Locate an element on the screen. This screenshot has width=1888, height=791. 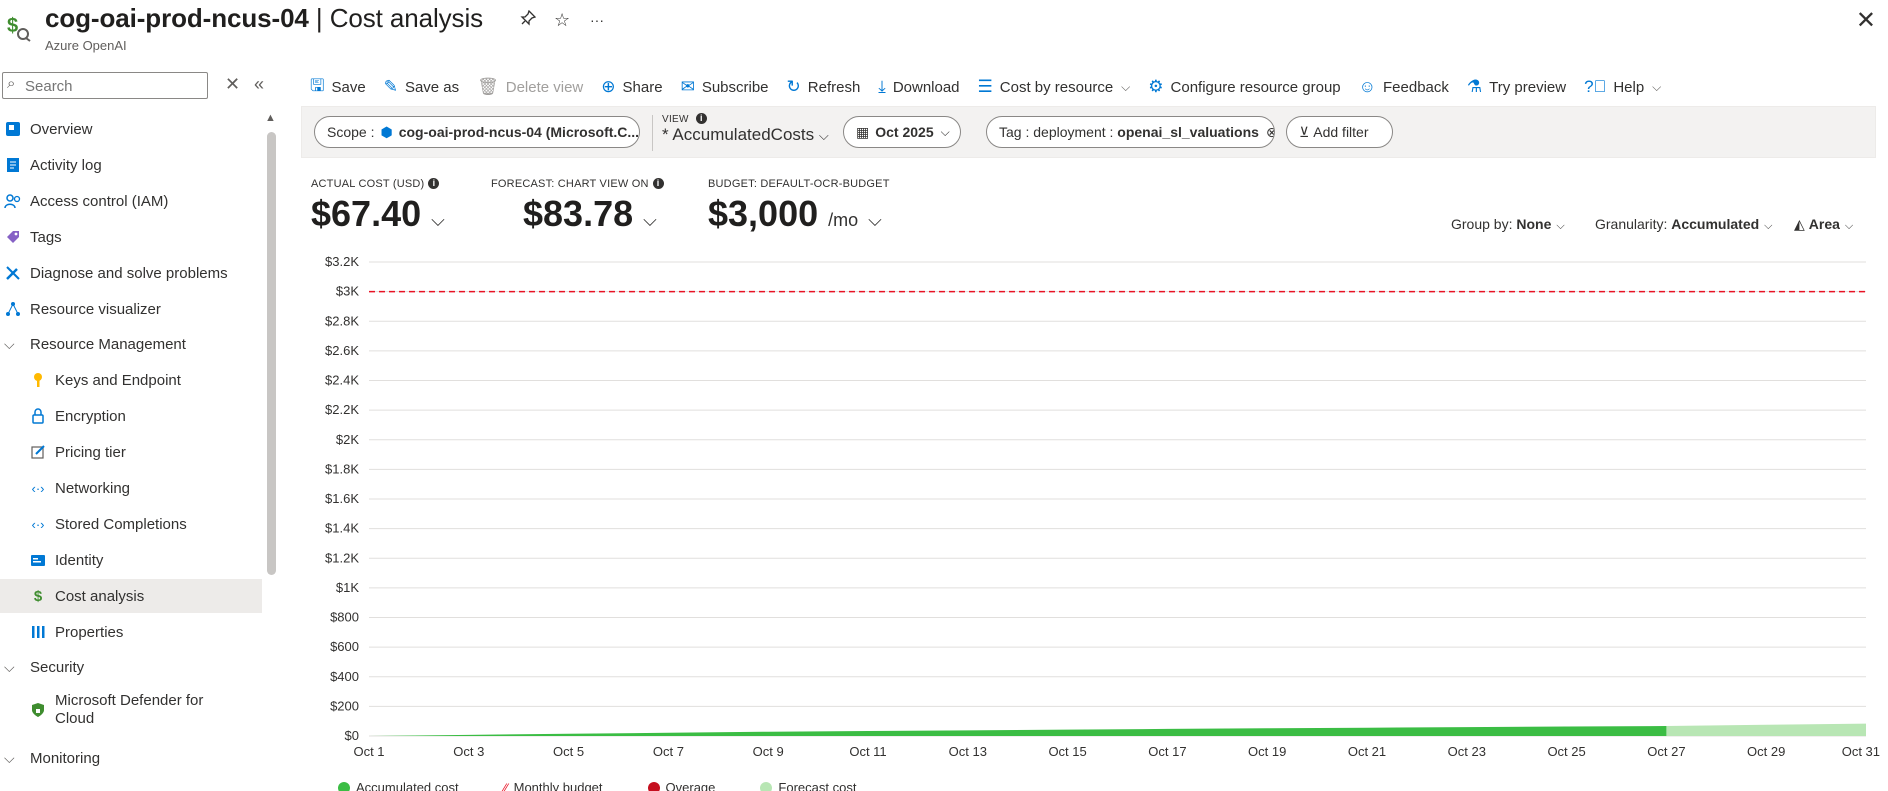
subscribe-button: ✉ Subscribe is located at coordinates (724, 86).